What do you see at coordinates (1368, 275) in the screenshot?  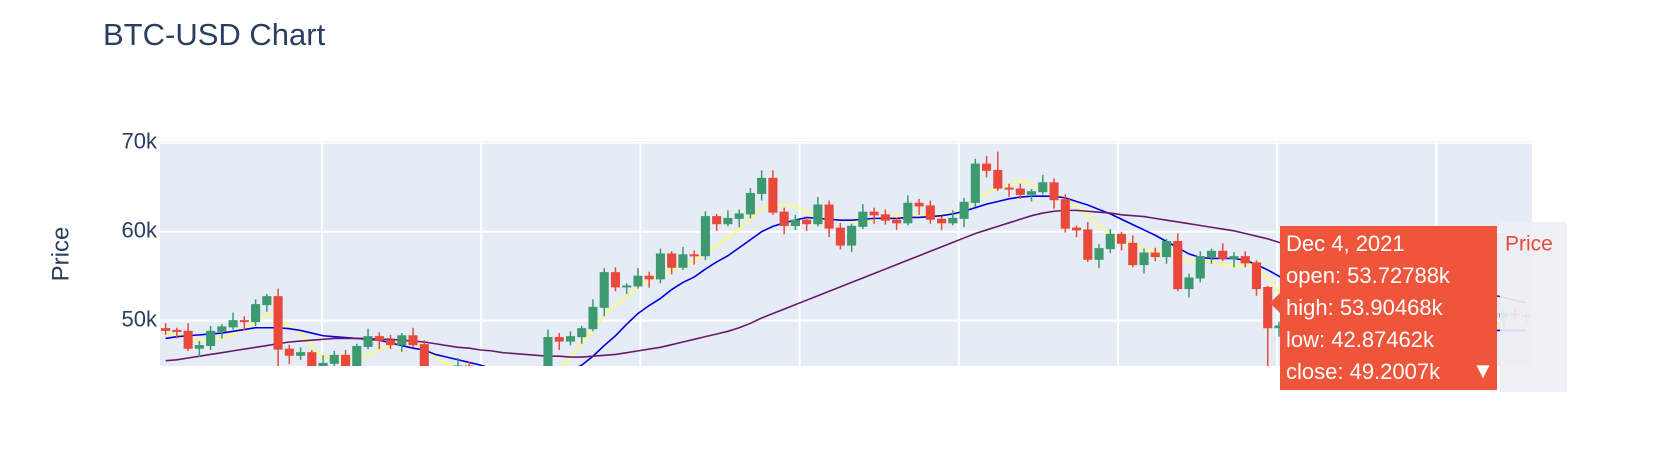 I see `tooltip-open: open: 53.72788k` at bounding box center [1368, 275].